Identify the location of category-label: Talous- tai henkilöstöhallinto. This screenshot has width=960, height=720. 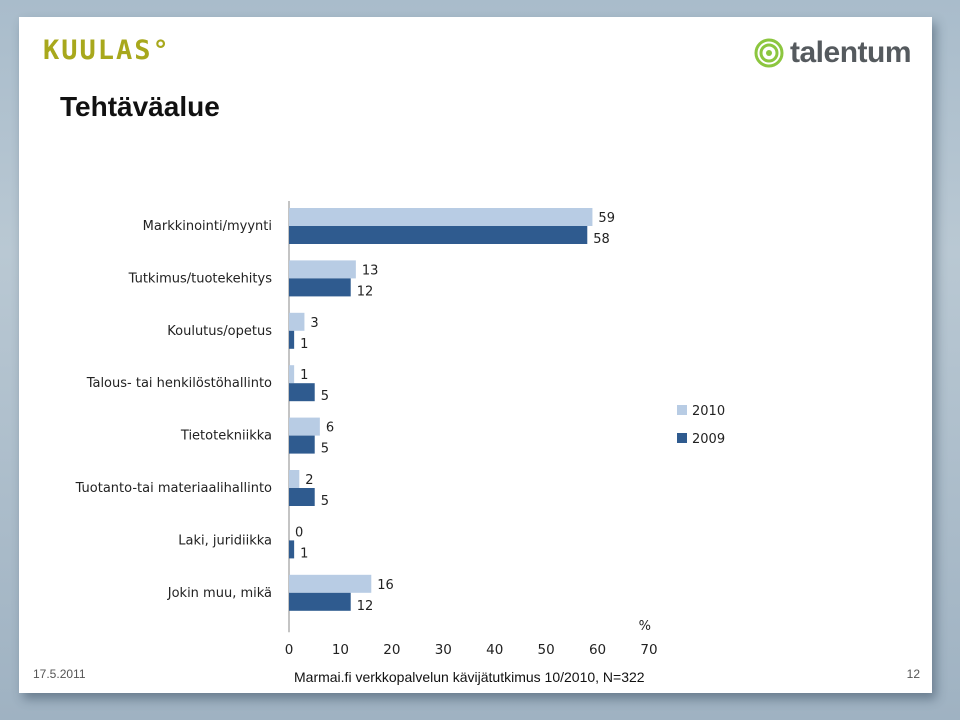
(179, 383).